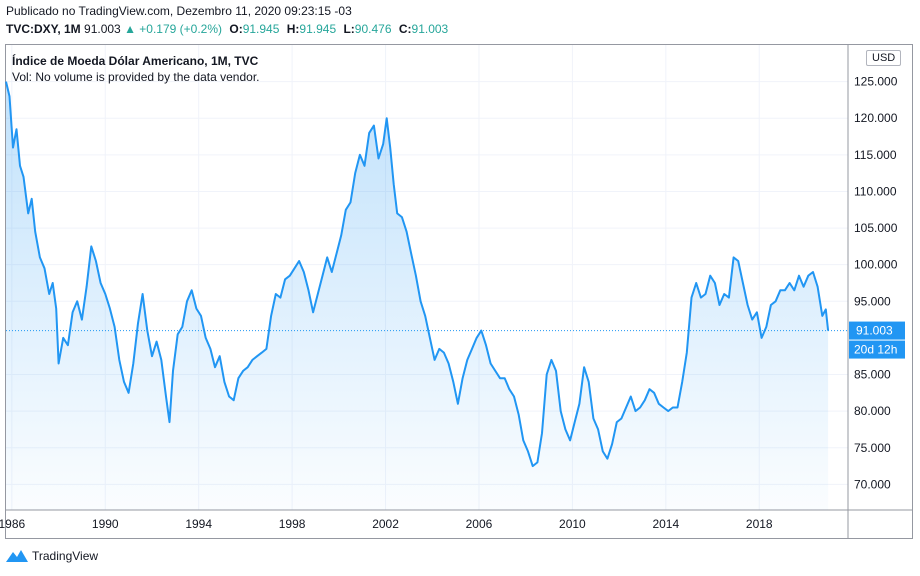 The width and height of the screenshot is (920, 576). I want to click on x-tick-label: 1990, so click(105, 524).